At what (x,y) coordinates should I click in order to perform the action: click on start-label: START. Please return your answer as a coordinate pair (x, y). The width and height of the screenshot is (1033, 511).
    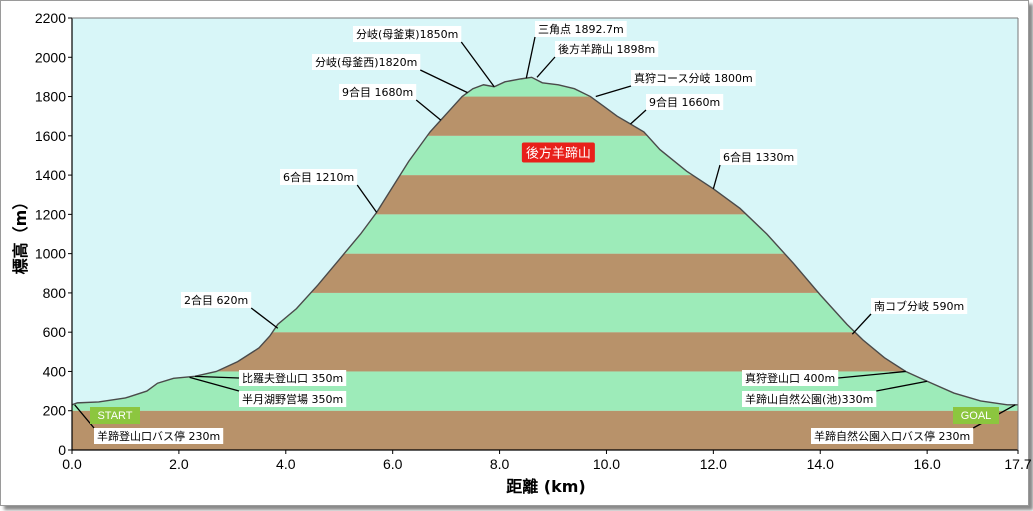
    Looking at the image, I should click on (114, 416).